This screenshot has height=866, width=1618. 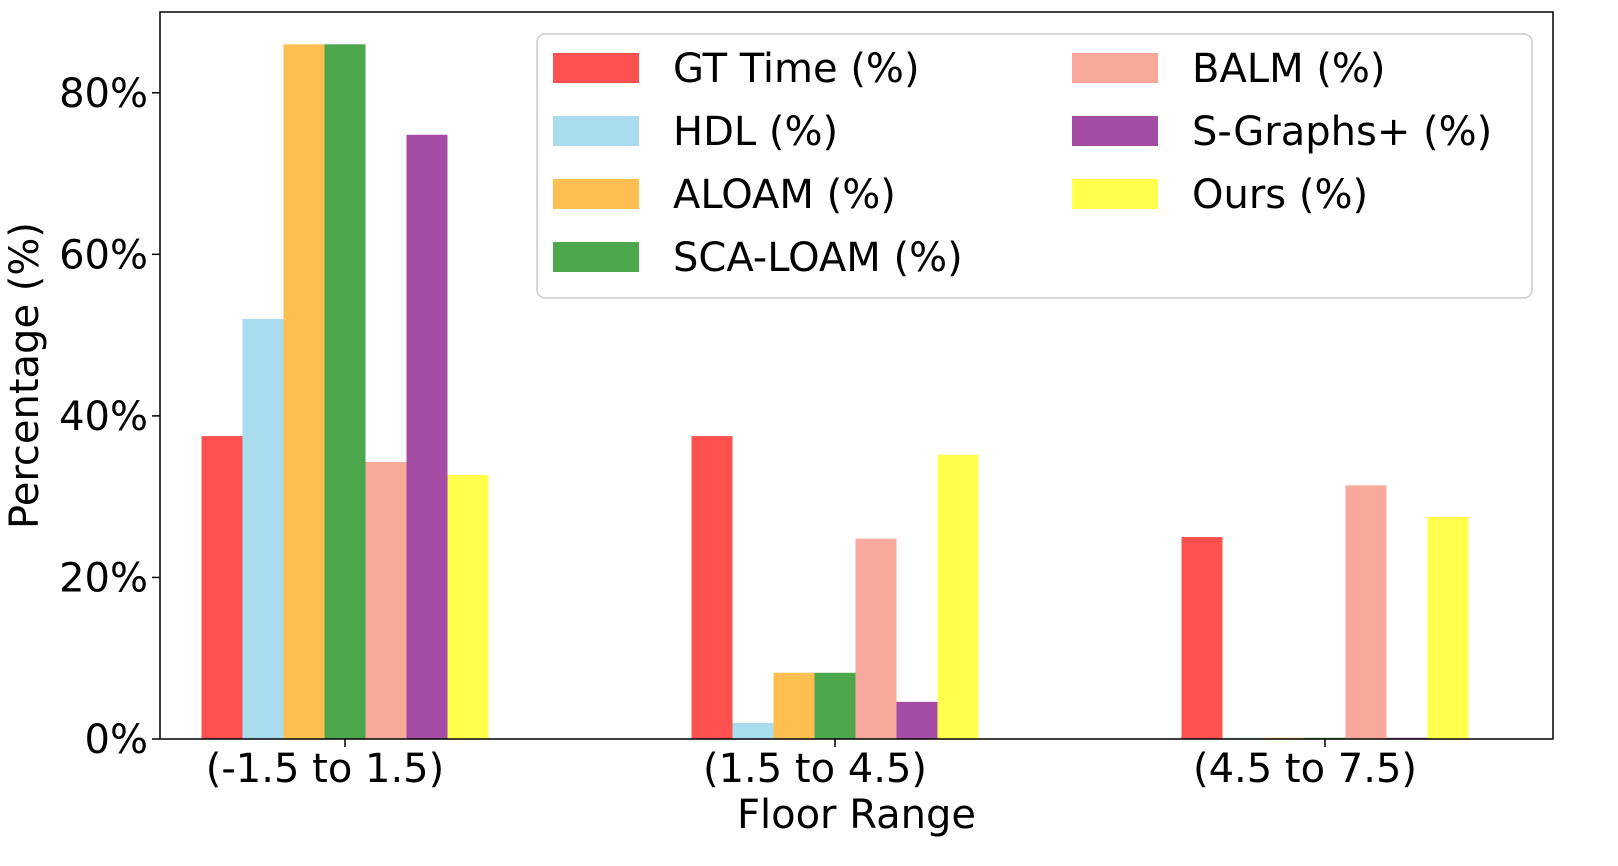 What do you see at coordinates (784, 195) in the screenshot?
I see `legend-label: ALOAM (%)` at bounding box center [784, 195].